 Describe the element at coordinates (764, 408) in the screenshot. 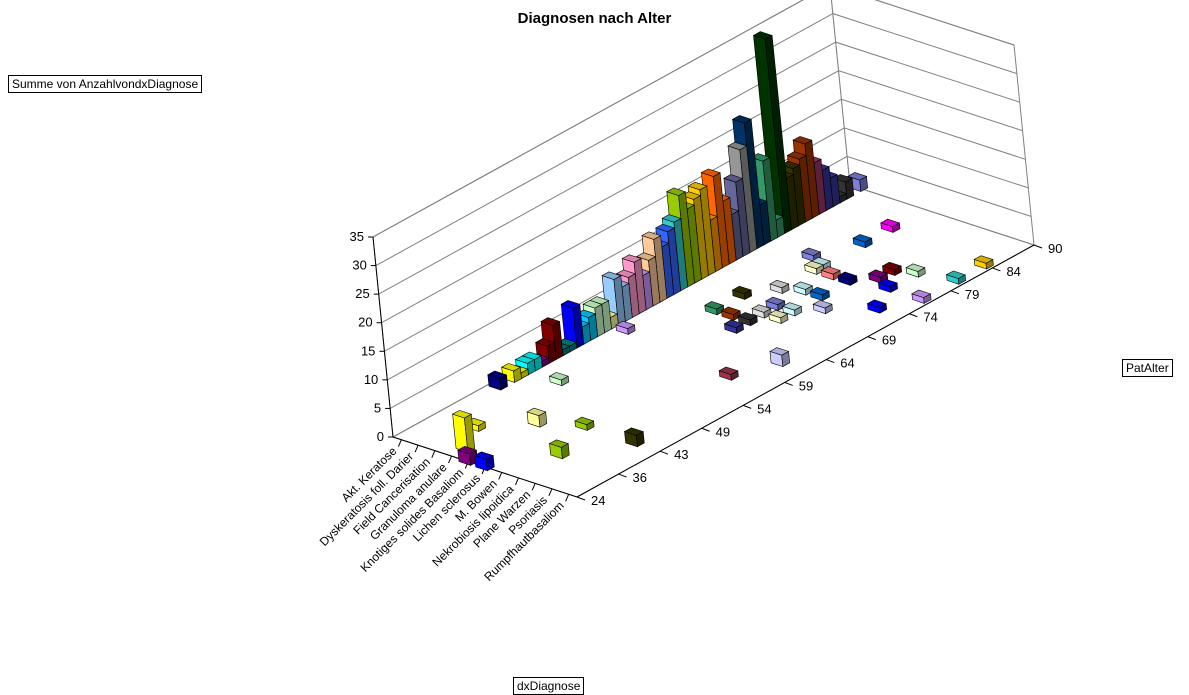

I see `age-tick-label: 54` at that location.